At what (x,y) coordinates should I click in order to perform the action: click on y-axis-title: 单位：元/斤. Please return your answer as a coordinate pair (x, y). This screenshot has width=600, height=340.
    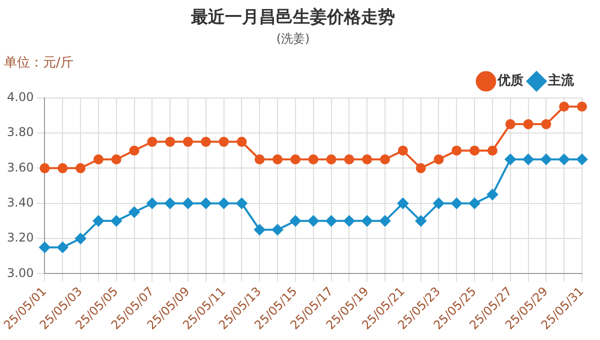
    Looking at the image, I should click on (39, 62).